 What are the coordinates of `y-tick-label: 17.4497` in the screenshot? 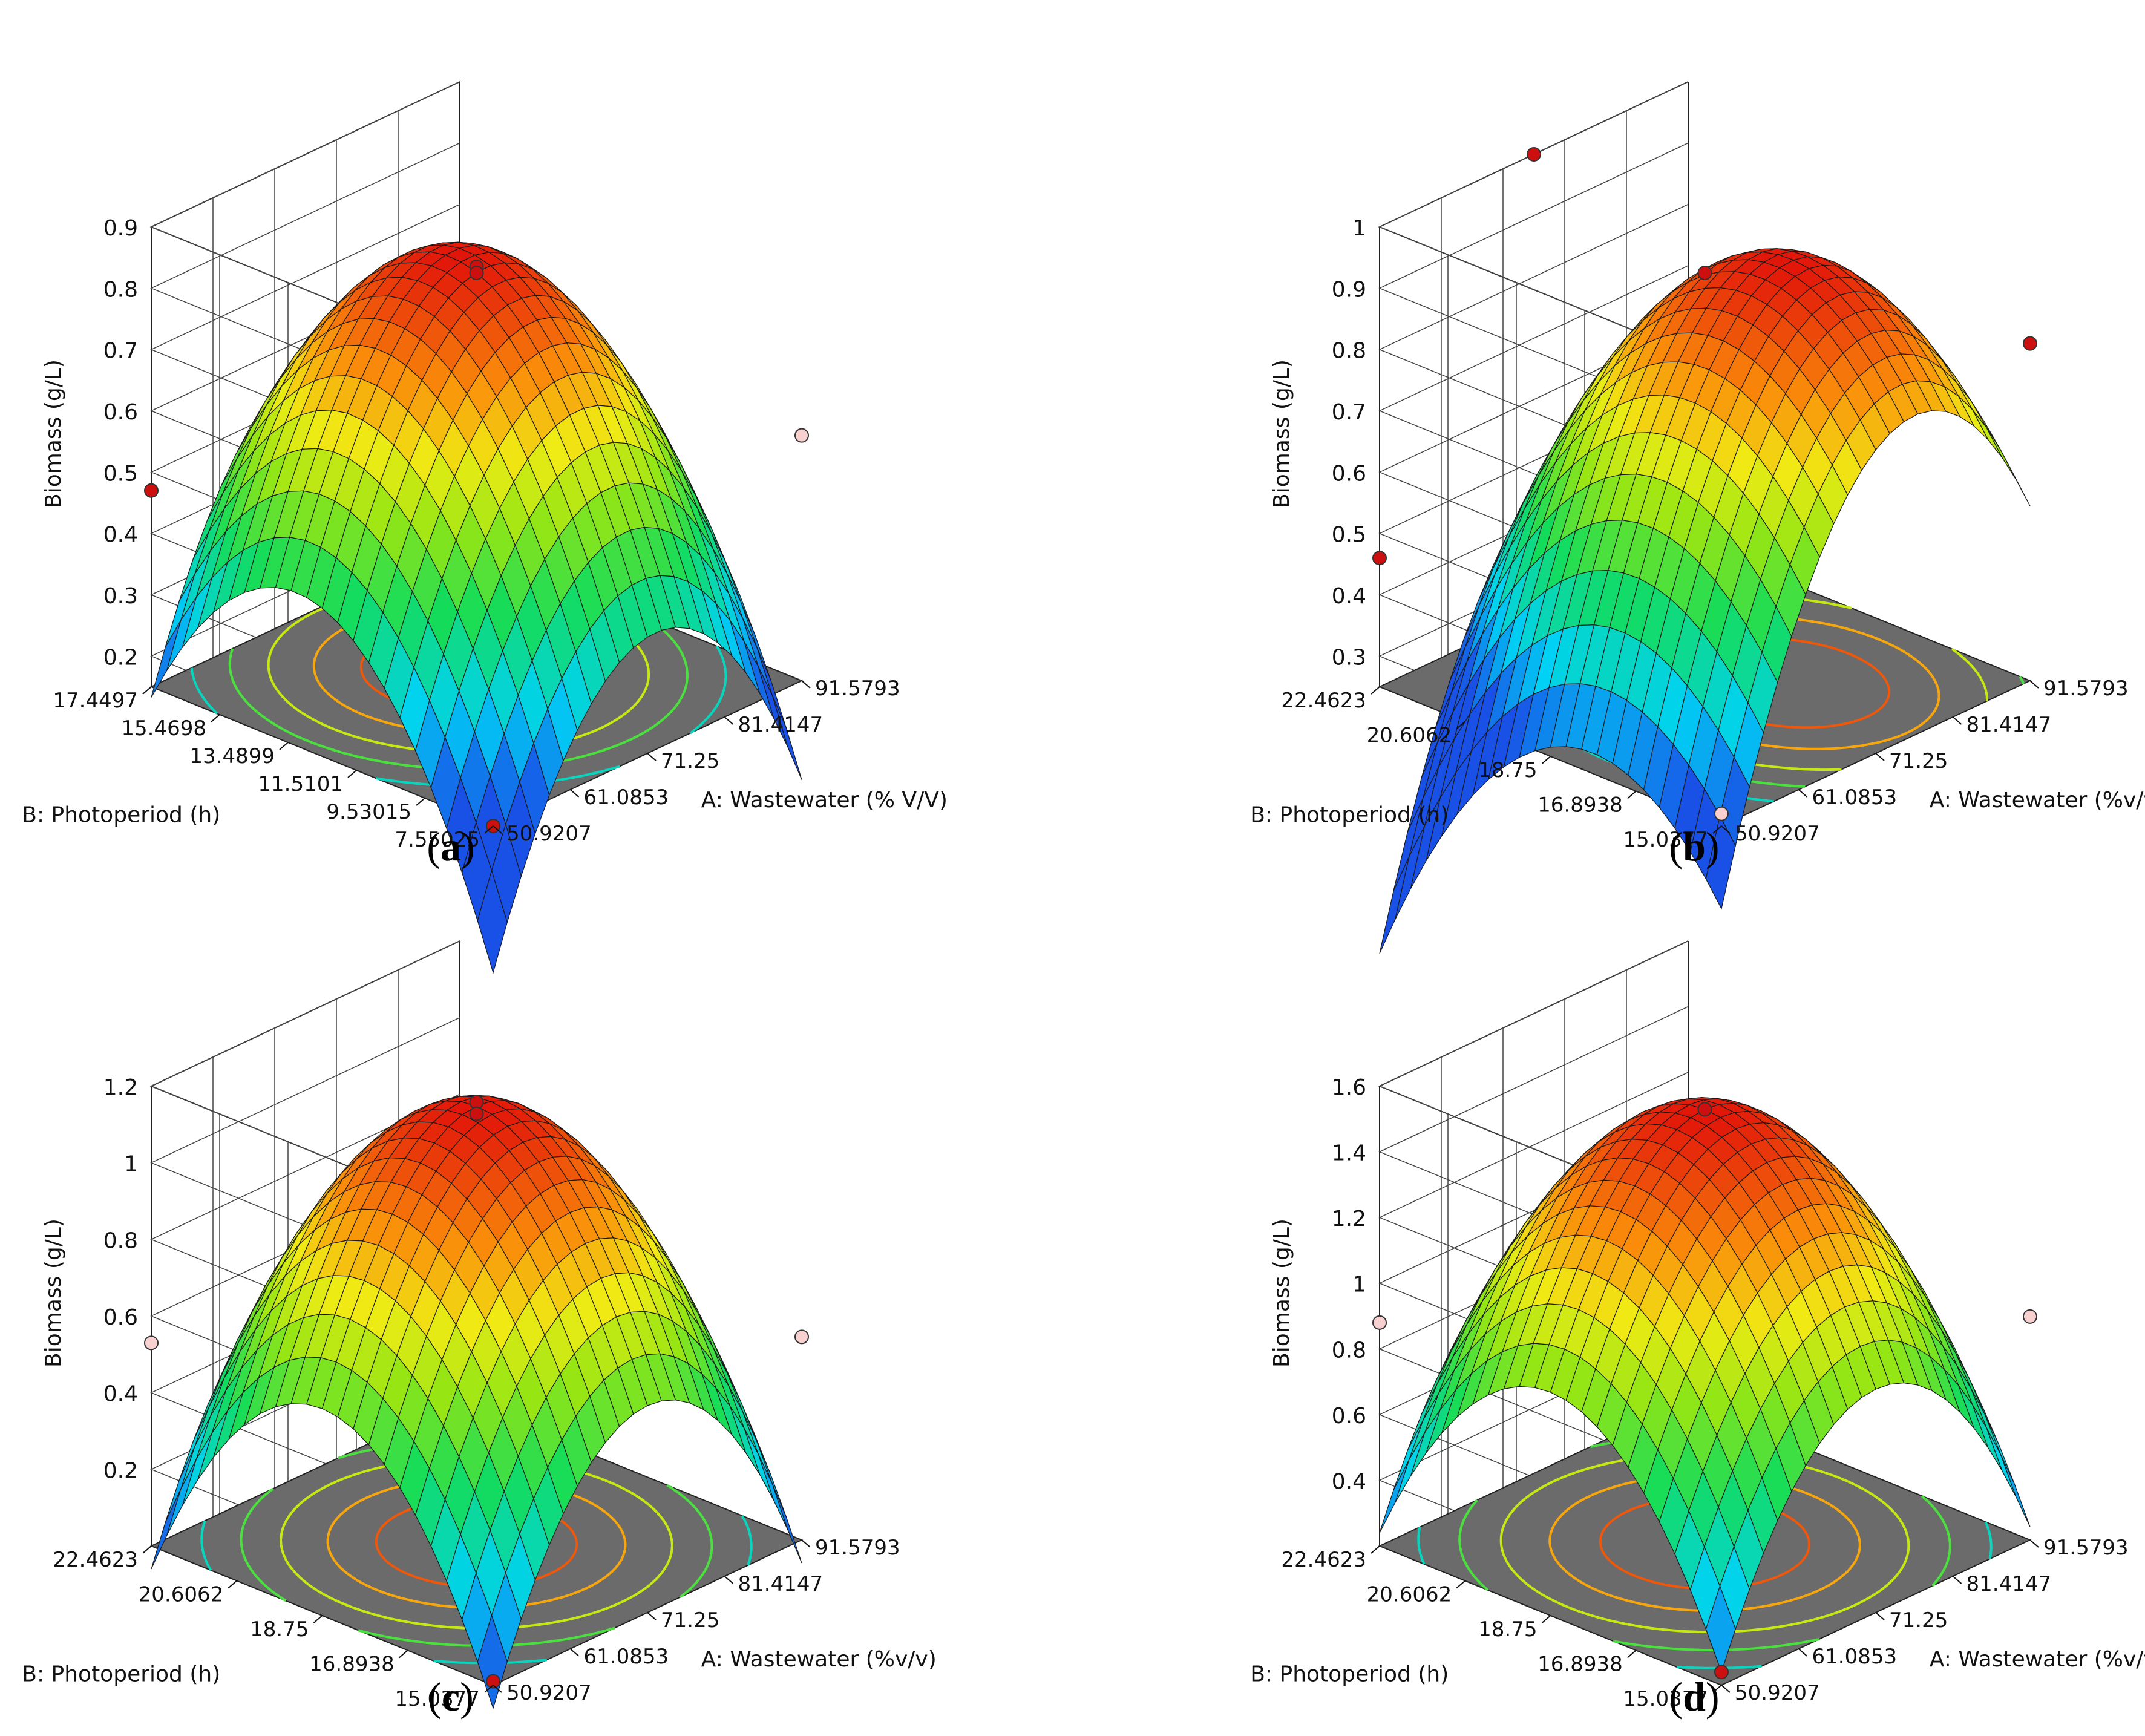 It's located at (95, 701).